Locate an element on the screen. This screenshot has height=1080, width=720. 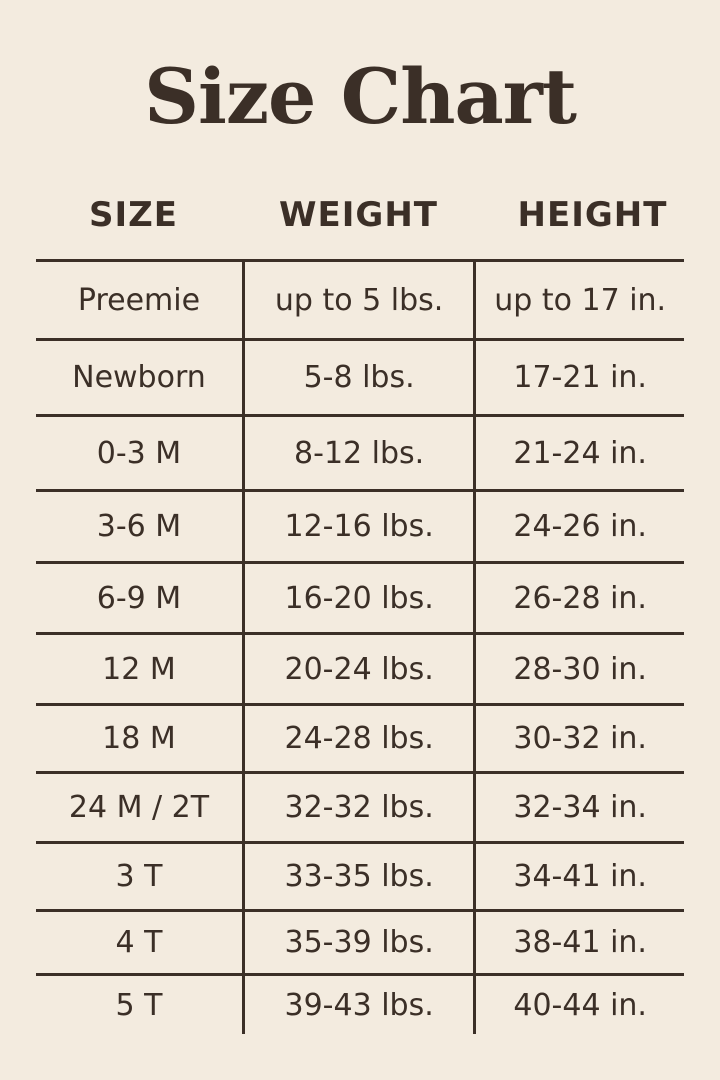
table-row: 18 M 24-28 lbs. 30-32 in. is located at coordinates (360, 738).